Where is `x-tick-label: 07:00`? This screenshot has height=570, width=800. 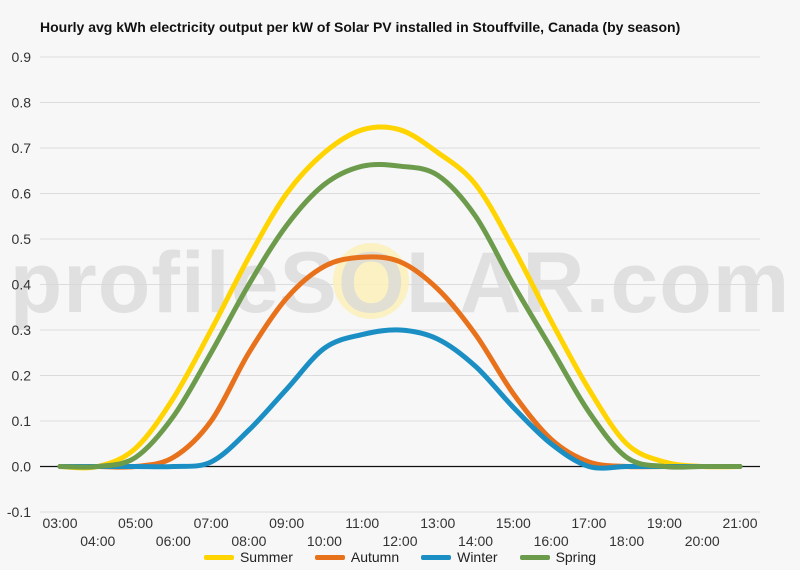 x-tick-label: 07:00 is located at coordinates (211, 523).